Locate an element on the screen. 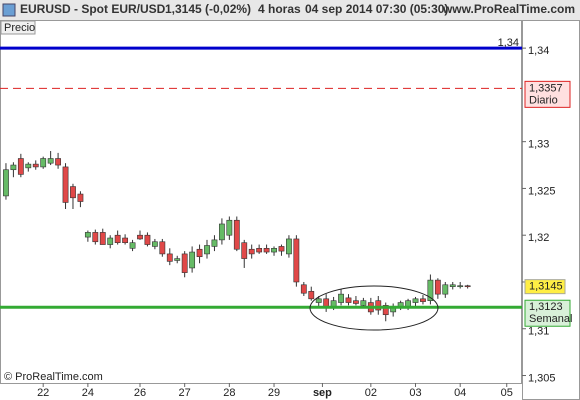  y-tick-label: 1,34 is located at coordinates (538, 51).